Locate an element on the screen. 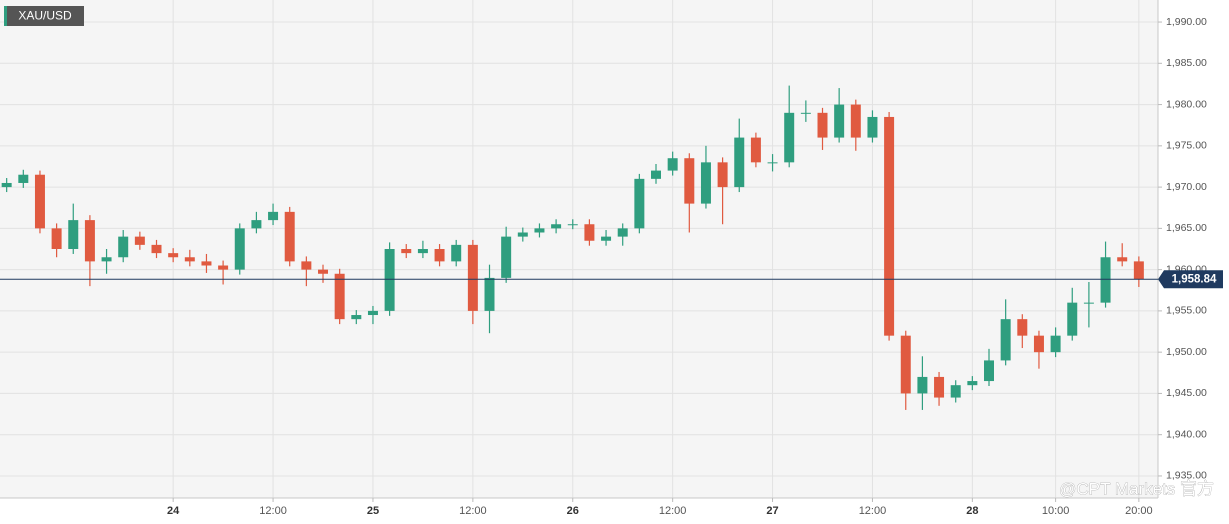 The width and height of the screenshot is (1229, 524). y-tick-label: 1,945.00 is located at coordinates (1186, 393).